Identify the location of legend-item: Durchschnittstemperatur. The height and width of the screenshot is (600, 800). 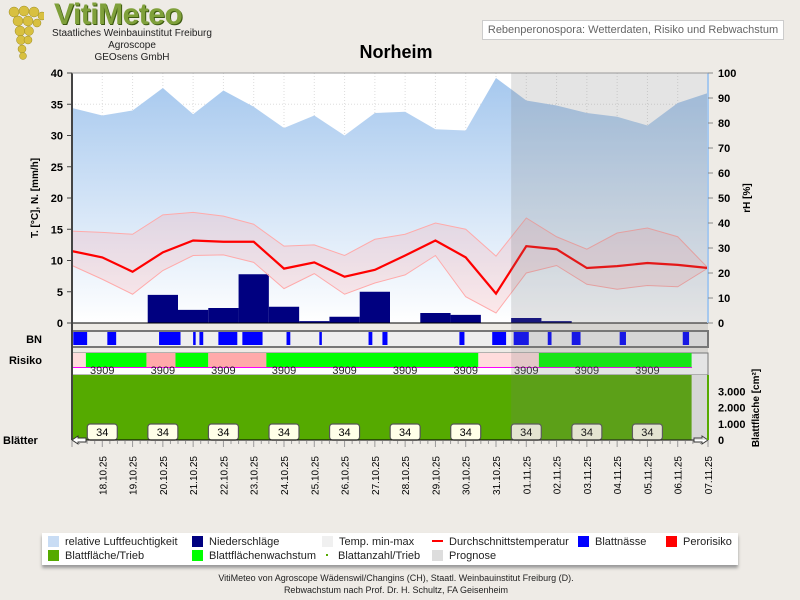
(500, 542).